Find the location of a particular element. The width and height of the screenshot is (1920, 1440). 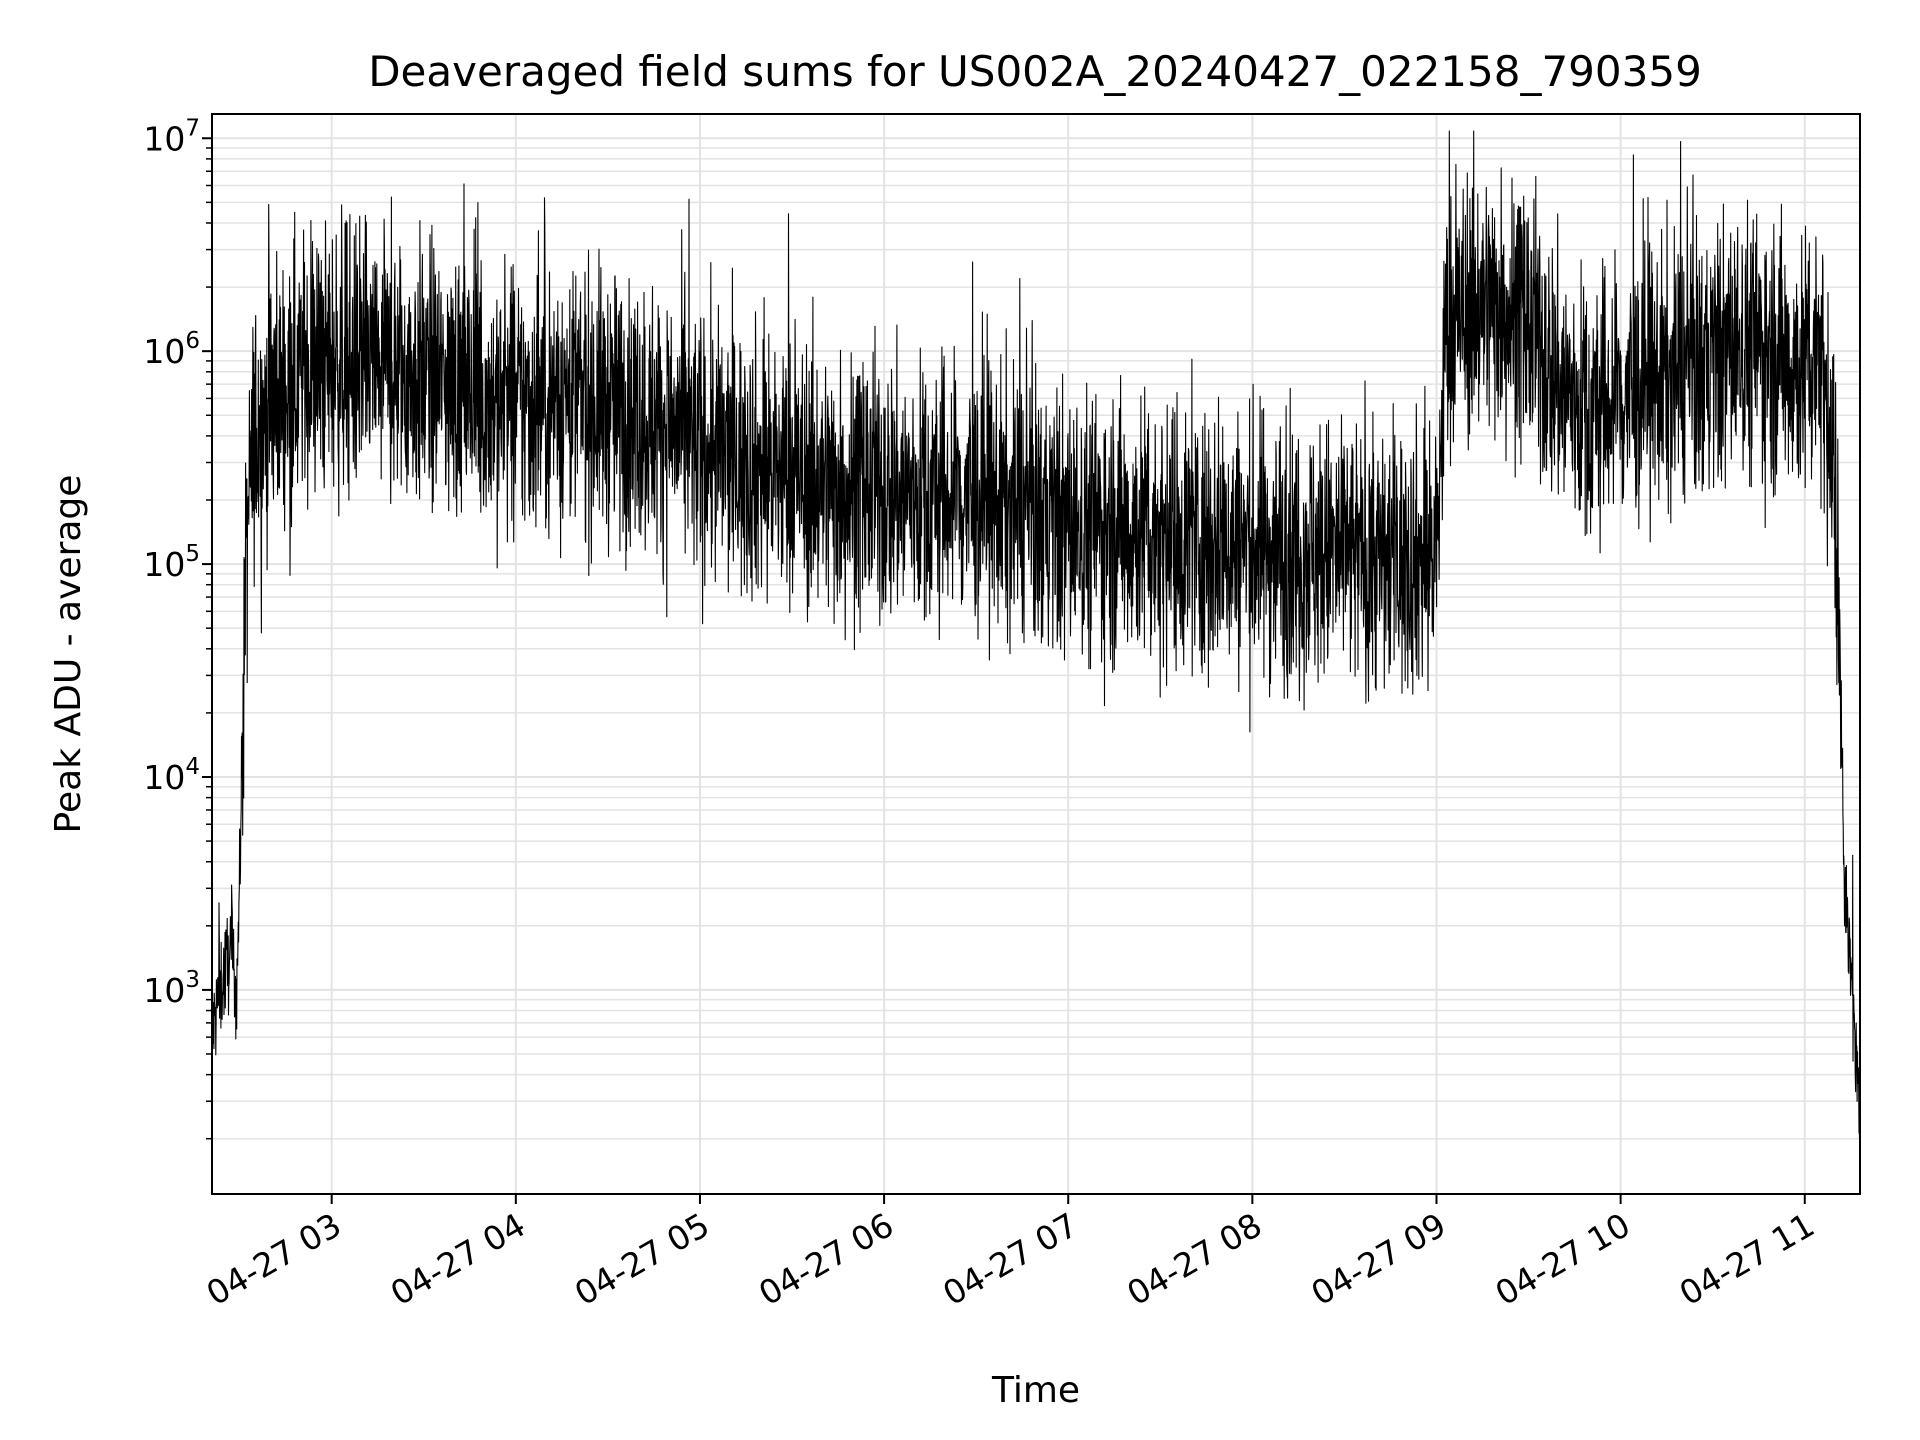

y-tick-label: 10⁴ is located at coordinates (171, 775).